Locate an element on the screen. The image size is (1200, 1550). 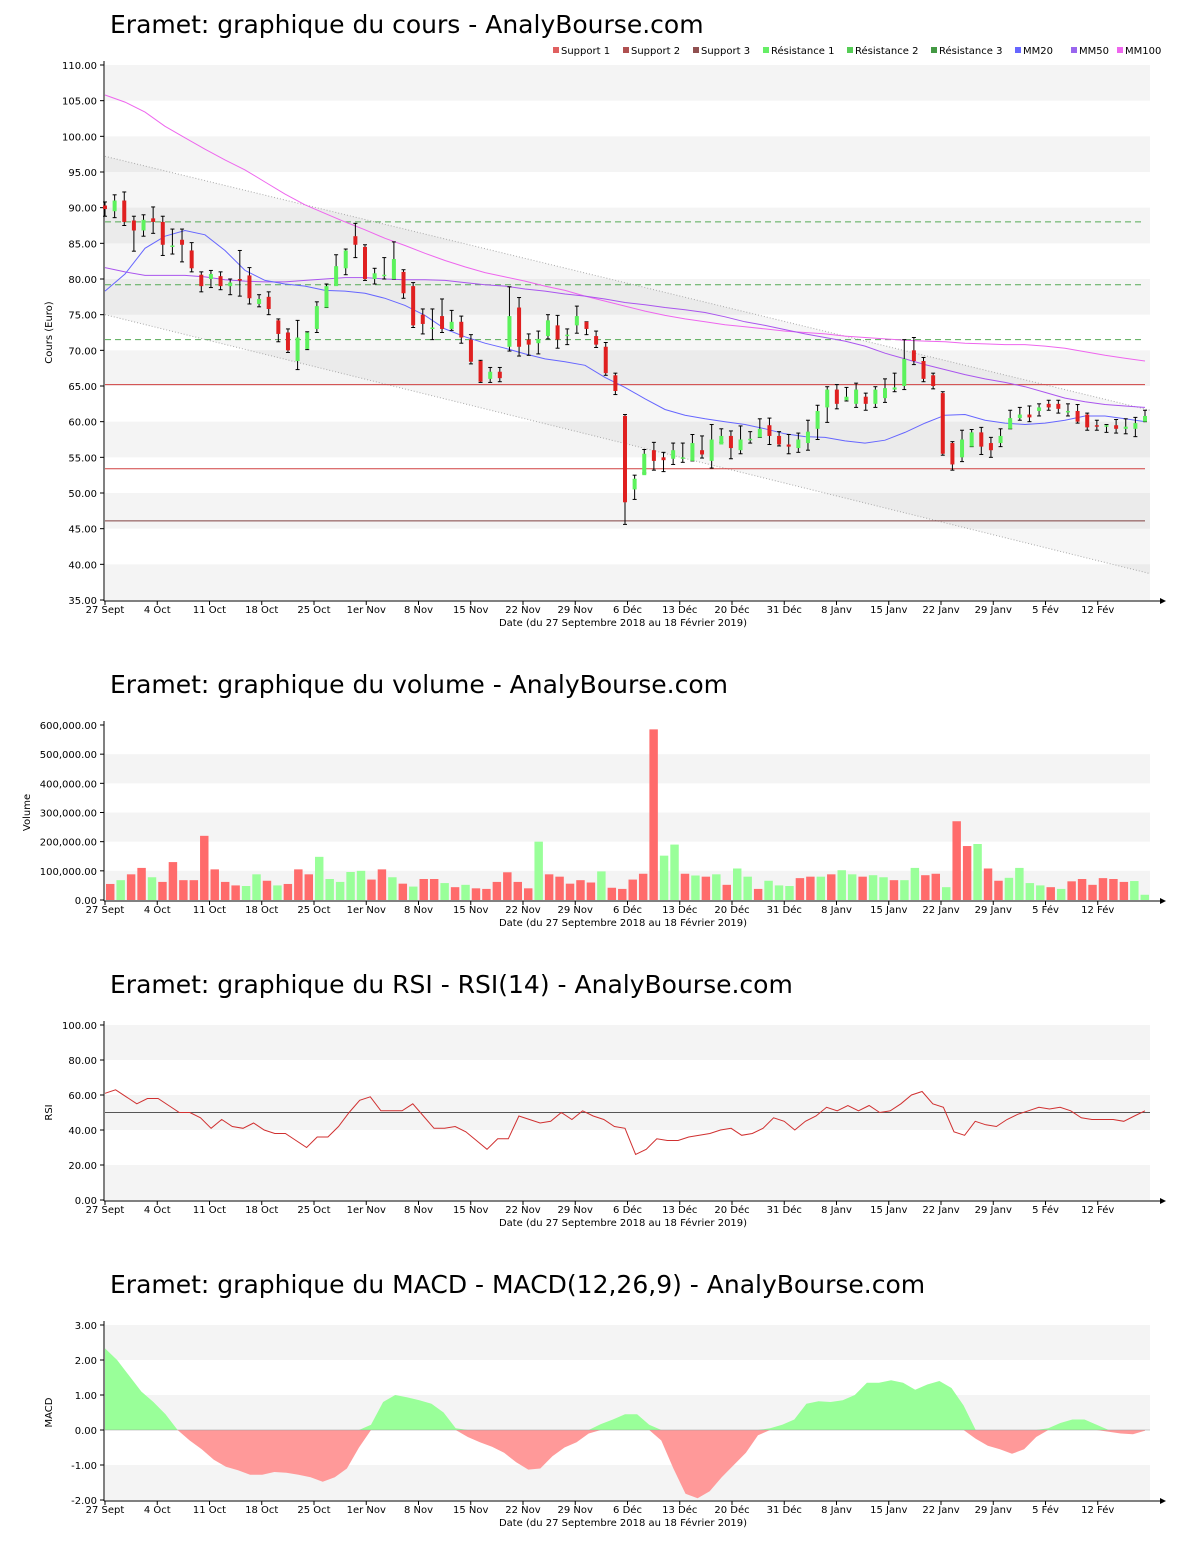
x-tick-label: 31 Déc is located at coordinates (784, 1210).